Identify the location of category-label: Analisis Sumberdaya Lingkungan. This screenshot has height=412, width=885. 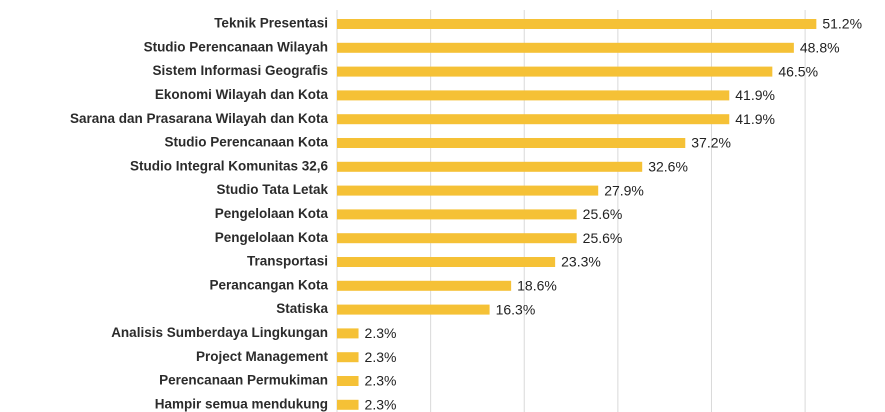
(219, 332).